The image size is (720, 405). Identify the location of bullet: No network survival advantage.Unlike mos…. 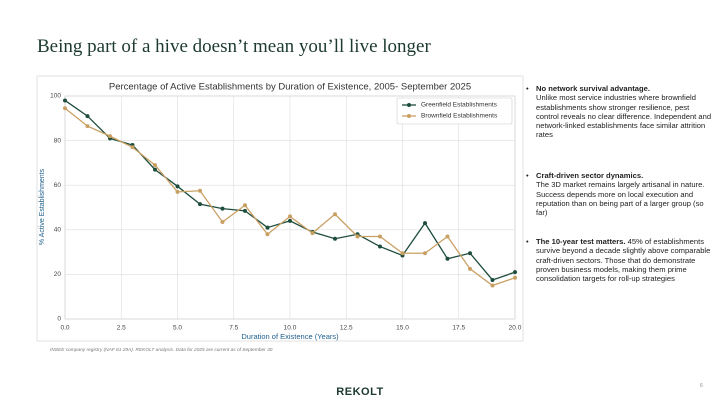
(620, 112).